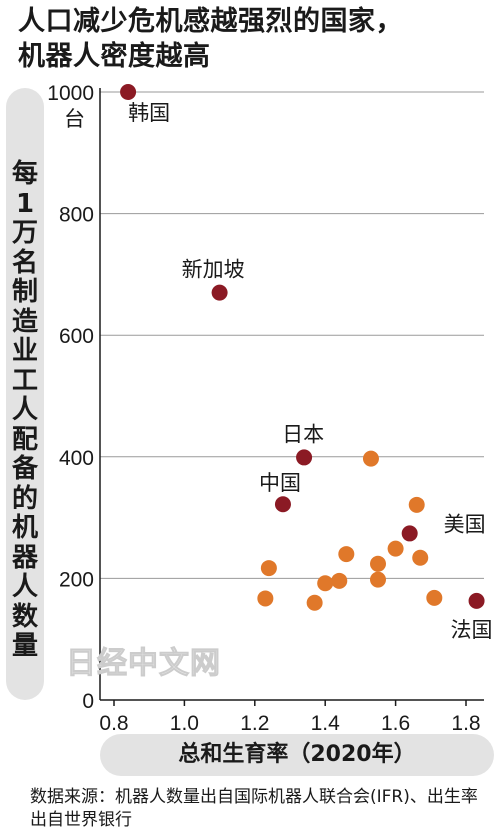 The height and width of the screenshot is (838, 500). What do you see at coordinates (326, 721) in the screenshot?
I see `x-tick-label: 1.4` at bounding box center [326, 721].